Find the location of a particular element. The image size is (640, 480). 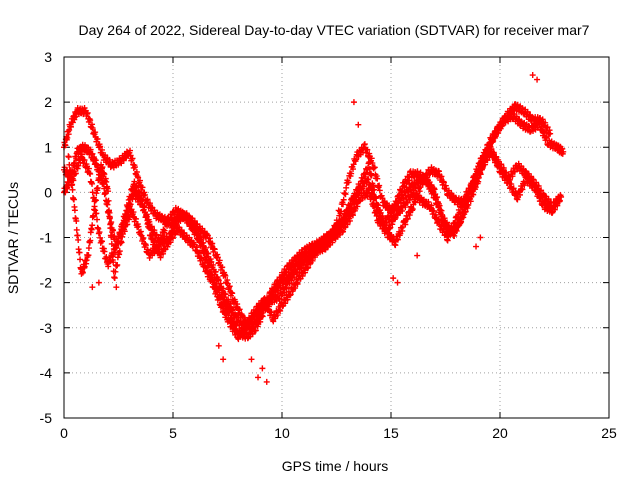

y-tick-label: -3 is located at coordinates (46, 328).